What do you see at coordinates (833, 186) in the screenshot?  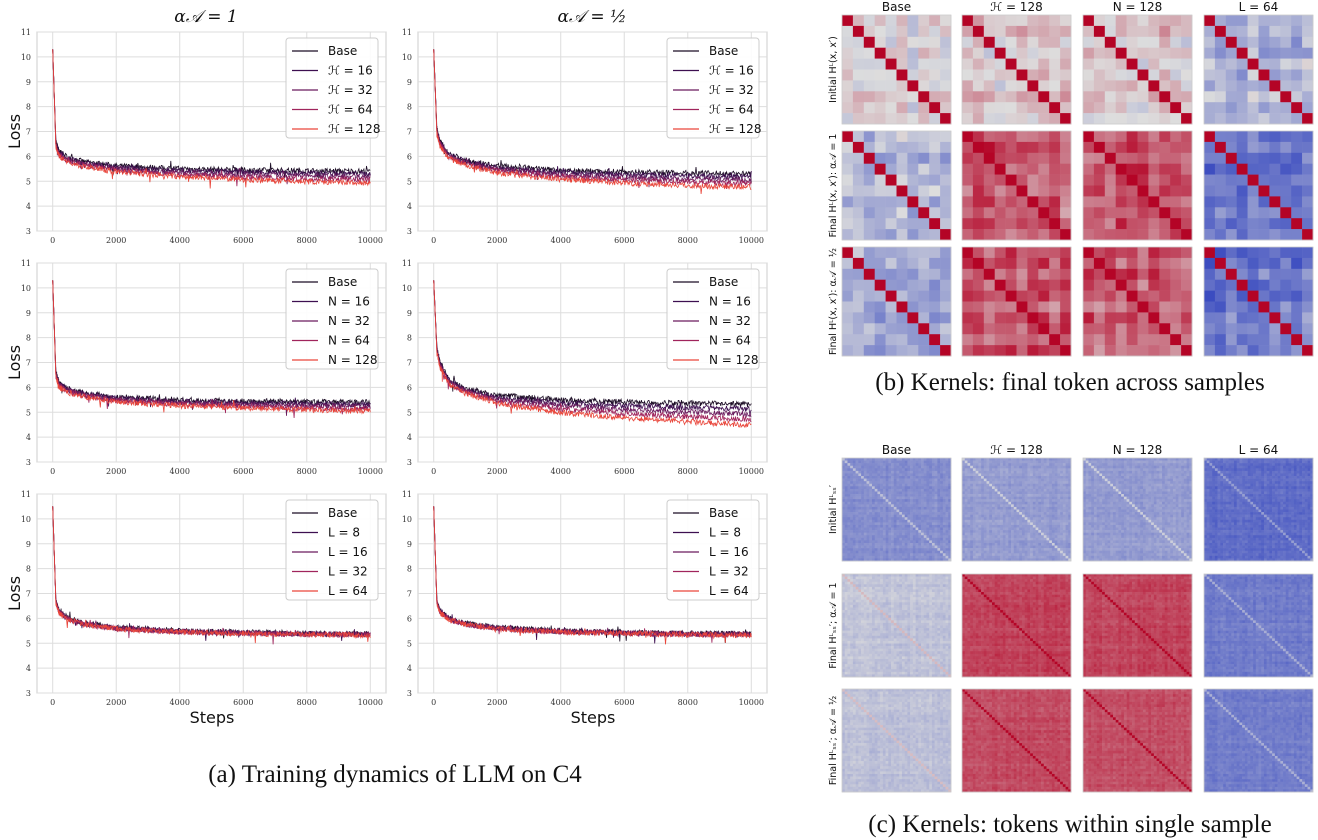 I see `heatmap-row-label: Final Hᴸ(x, x′): α𝒜 = 1` at bounding box center [833, 186].